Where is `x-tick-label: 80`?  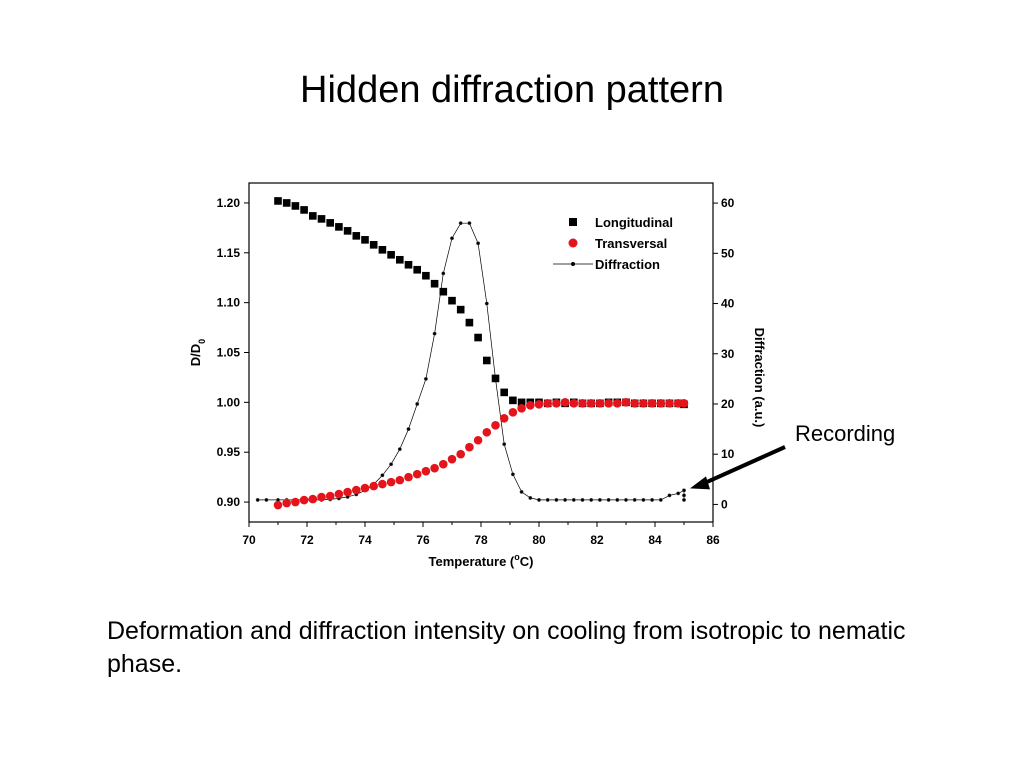
x-tick-label: 80 is located at coordinates (539, 540).